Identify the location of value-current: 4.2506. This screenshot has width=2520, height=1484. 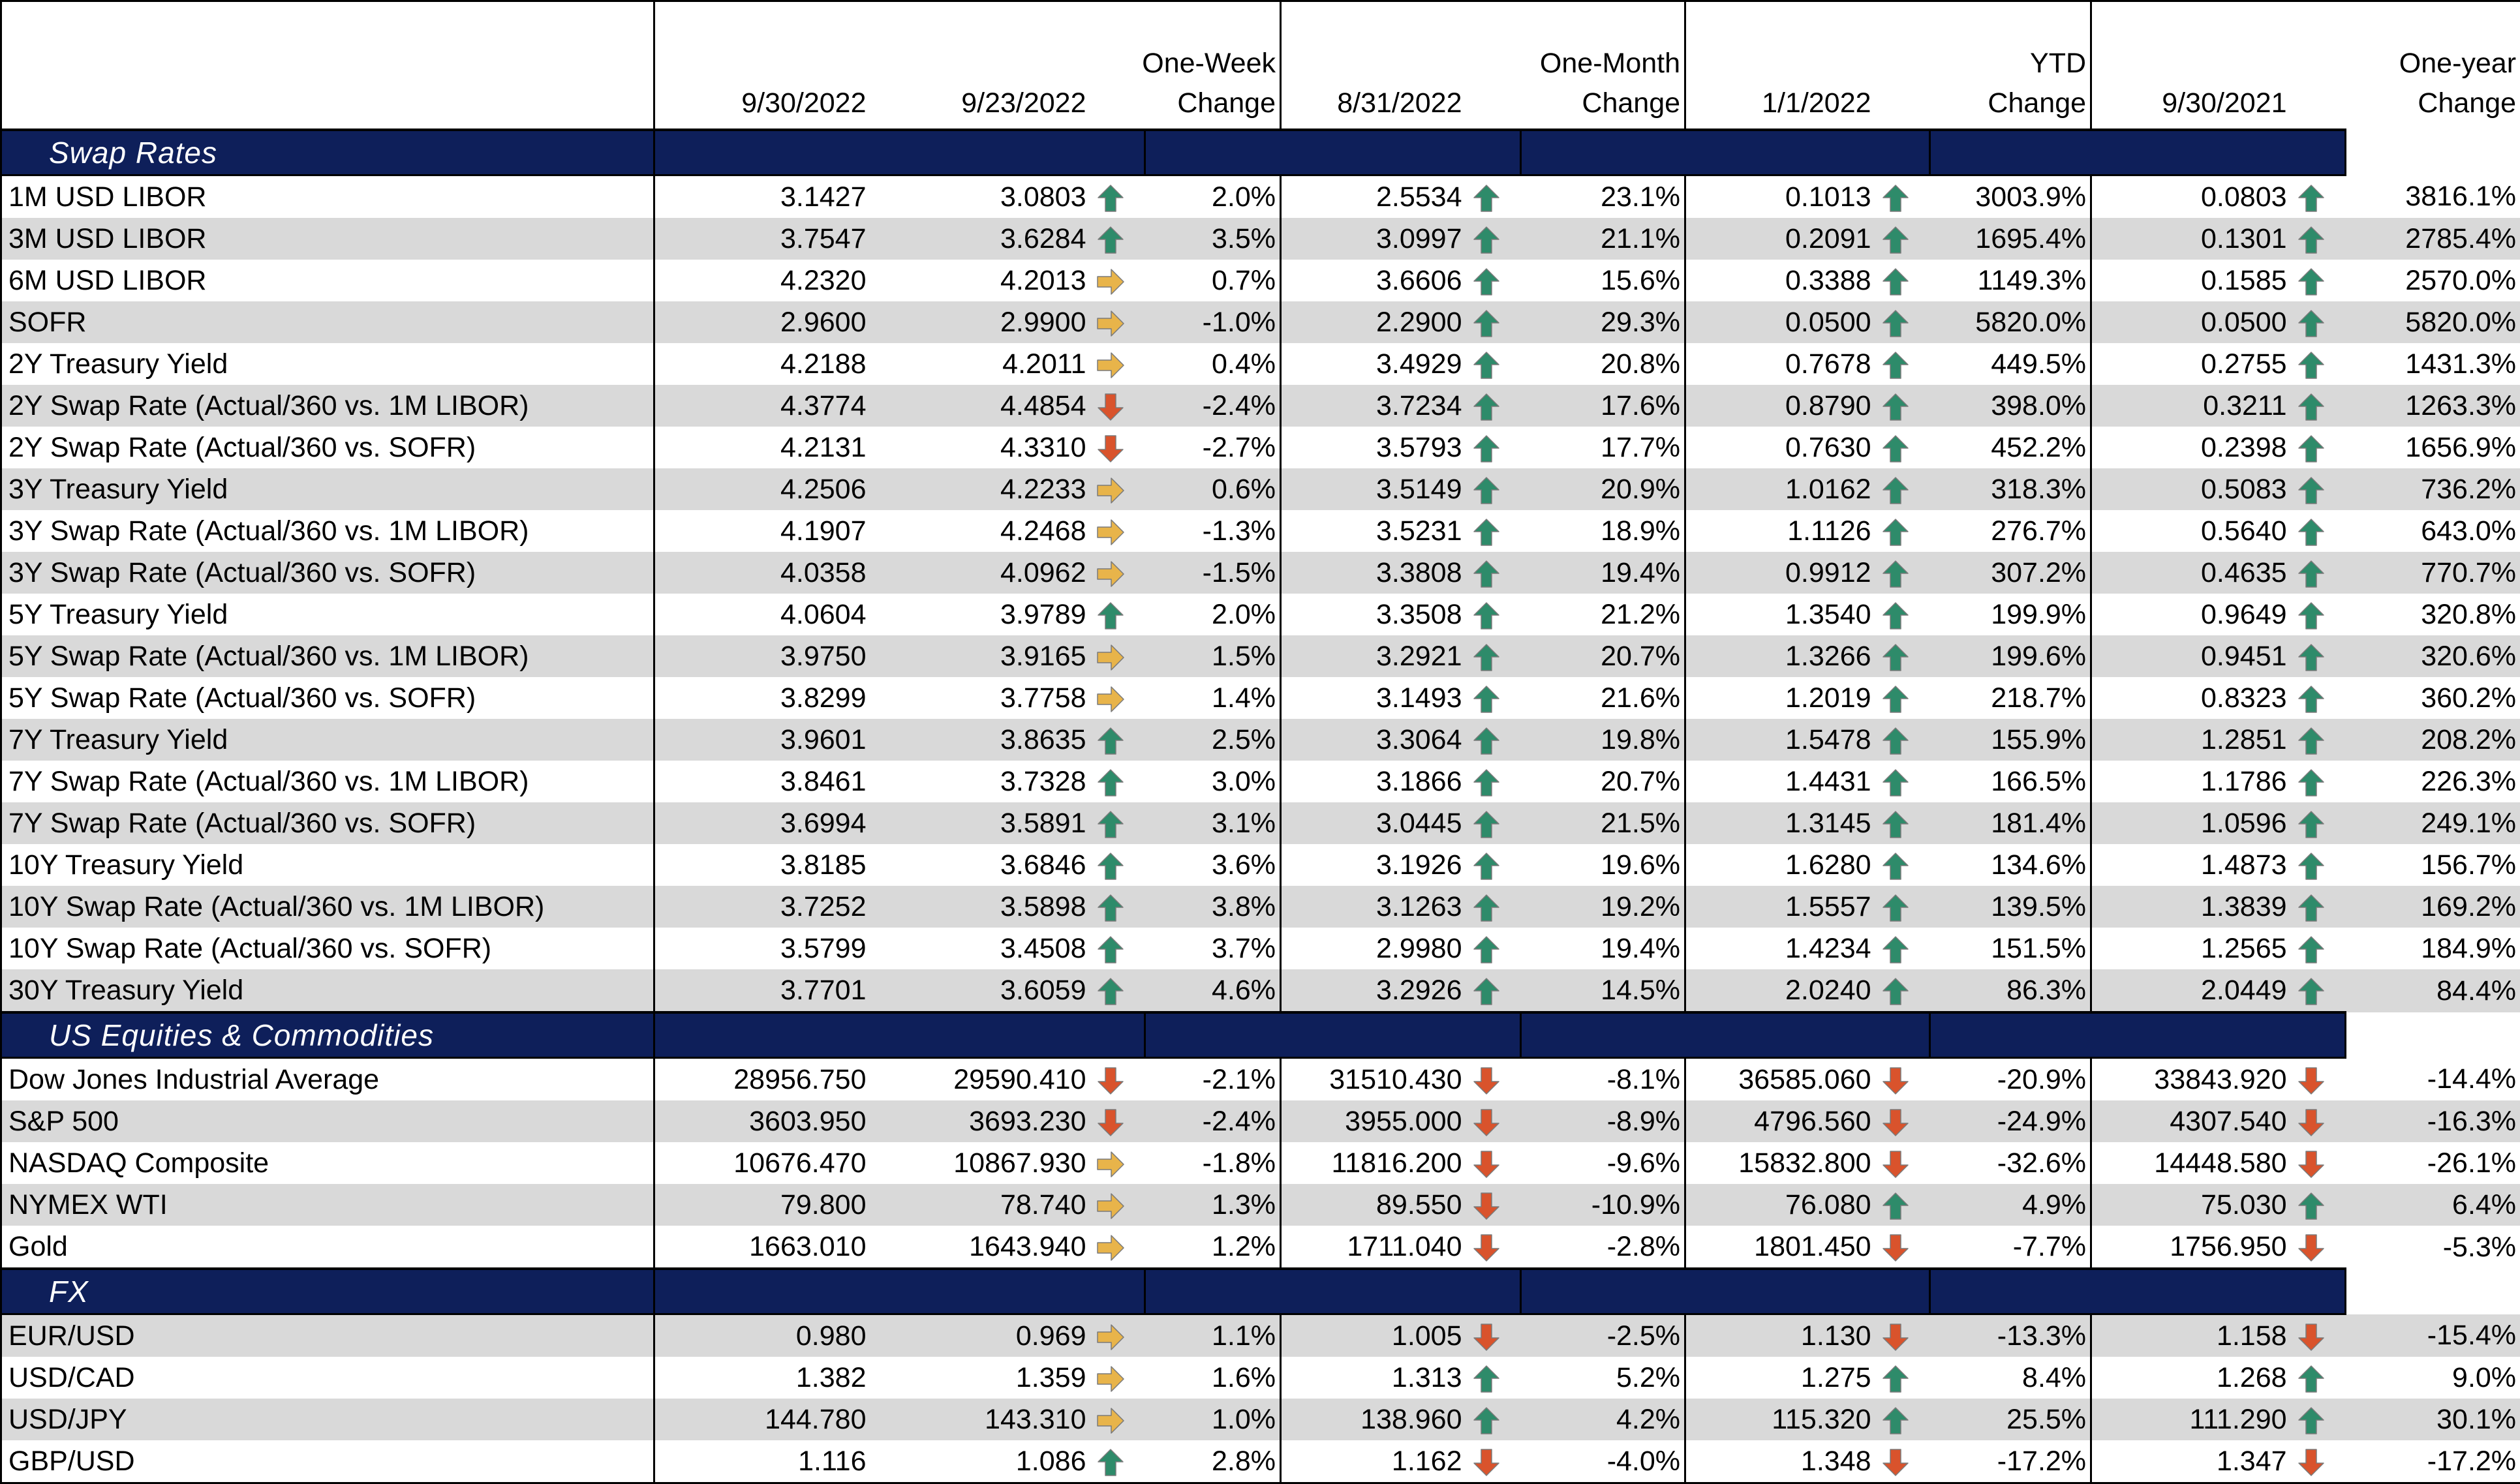
(763, 489).